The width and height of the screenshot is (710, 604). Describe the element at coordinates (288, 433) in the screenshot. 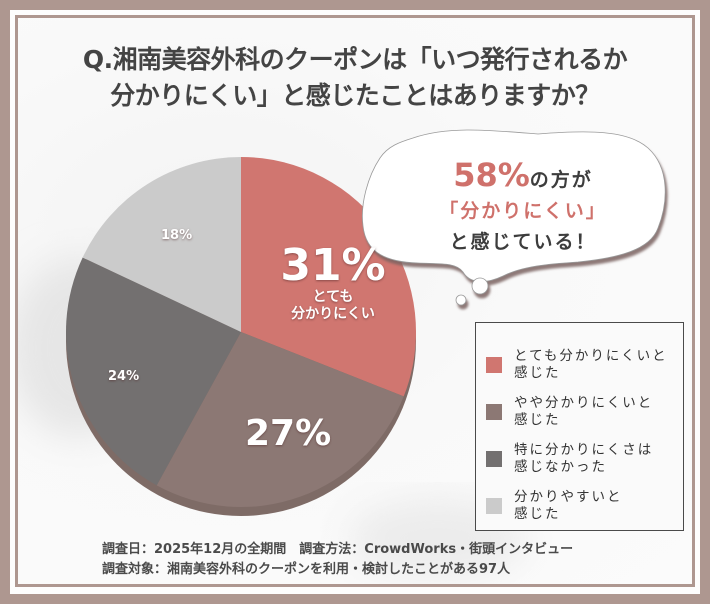

I see `slice-value-27: 27%` at that location.